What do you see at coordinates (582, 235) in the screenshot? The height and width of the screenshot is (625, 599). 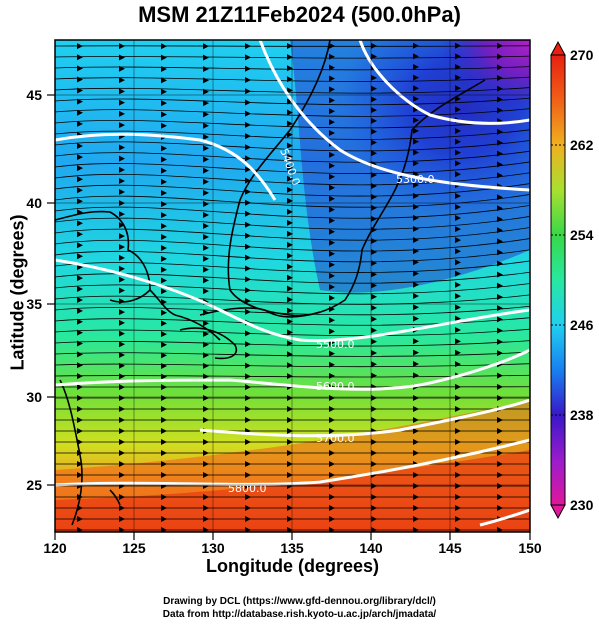 I see `colorbar-label-254: 254` at bounding box center [582, 235].